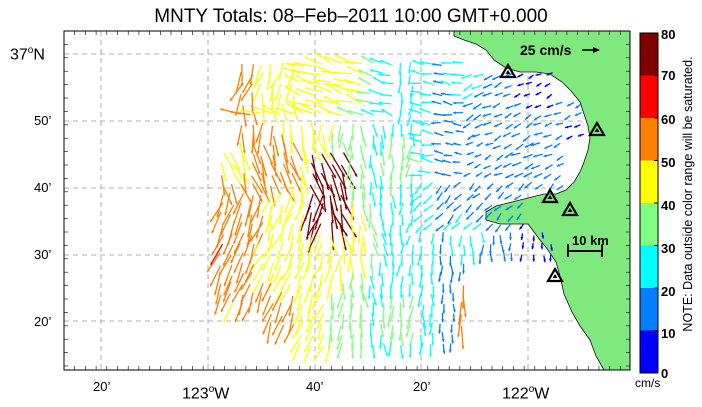 This screenshot has width=702, height=407. What do you see at coordinates (649, 203) in the screenshot?
I see `colorbar` at bounding box center [649, 203].